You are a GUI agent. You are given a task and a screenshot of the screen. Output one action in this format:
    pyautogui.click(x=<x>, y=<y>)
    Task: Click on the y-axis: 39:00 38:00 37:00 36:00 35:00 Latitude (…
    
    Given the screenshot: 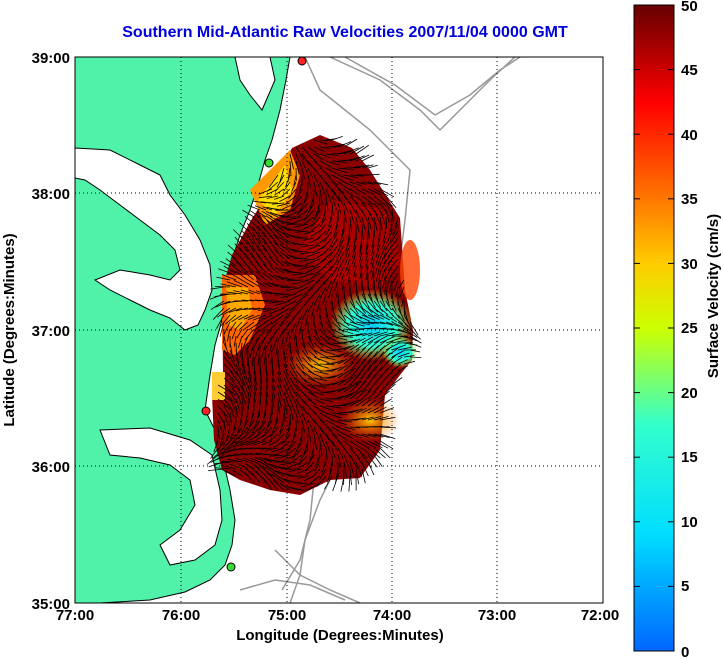 What is the action you would take?
    pyautogui.click(x=35, y=331)
    